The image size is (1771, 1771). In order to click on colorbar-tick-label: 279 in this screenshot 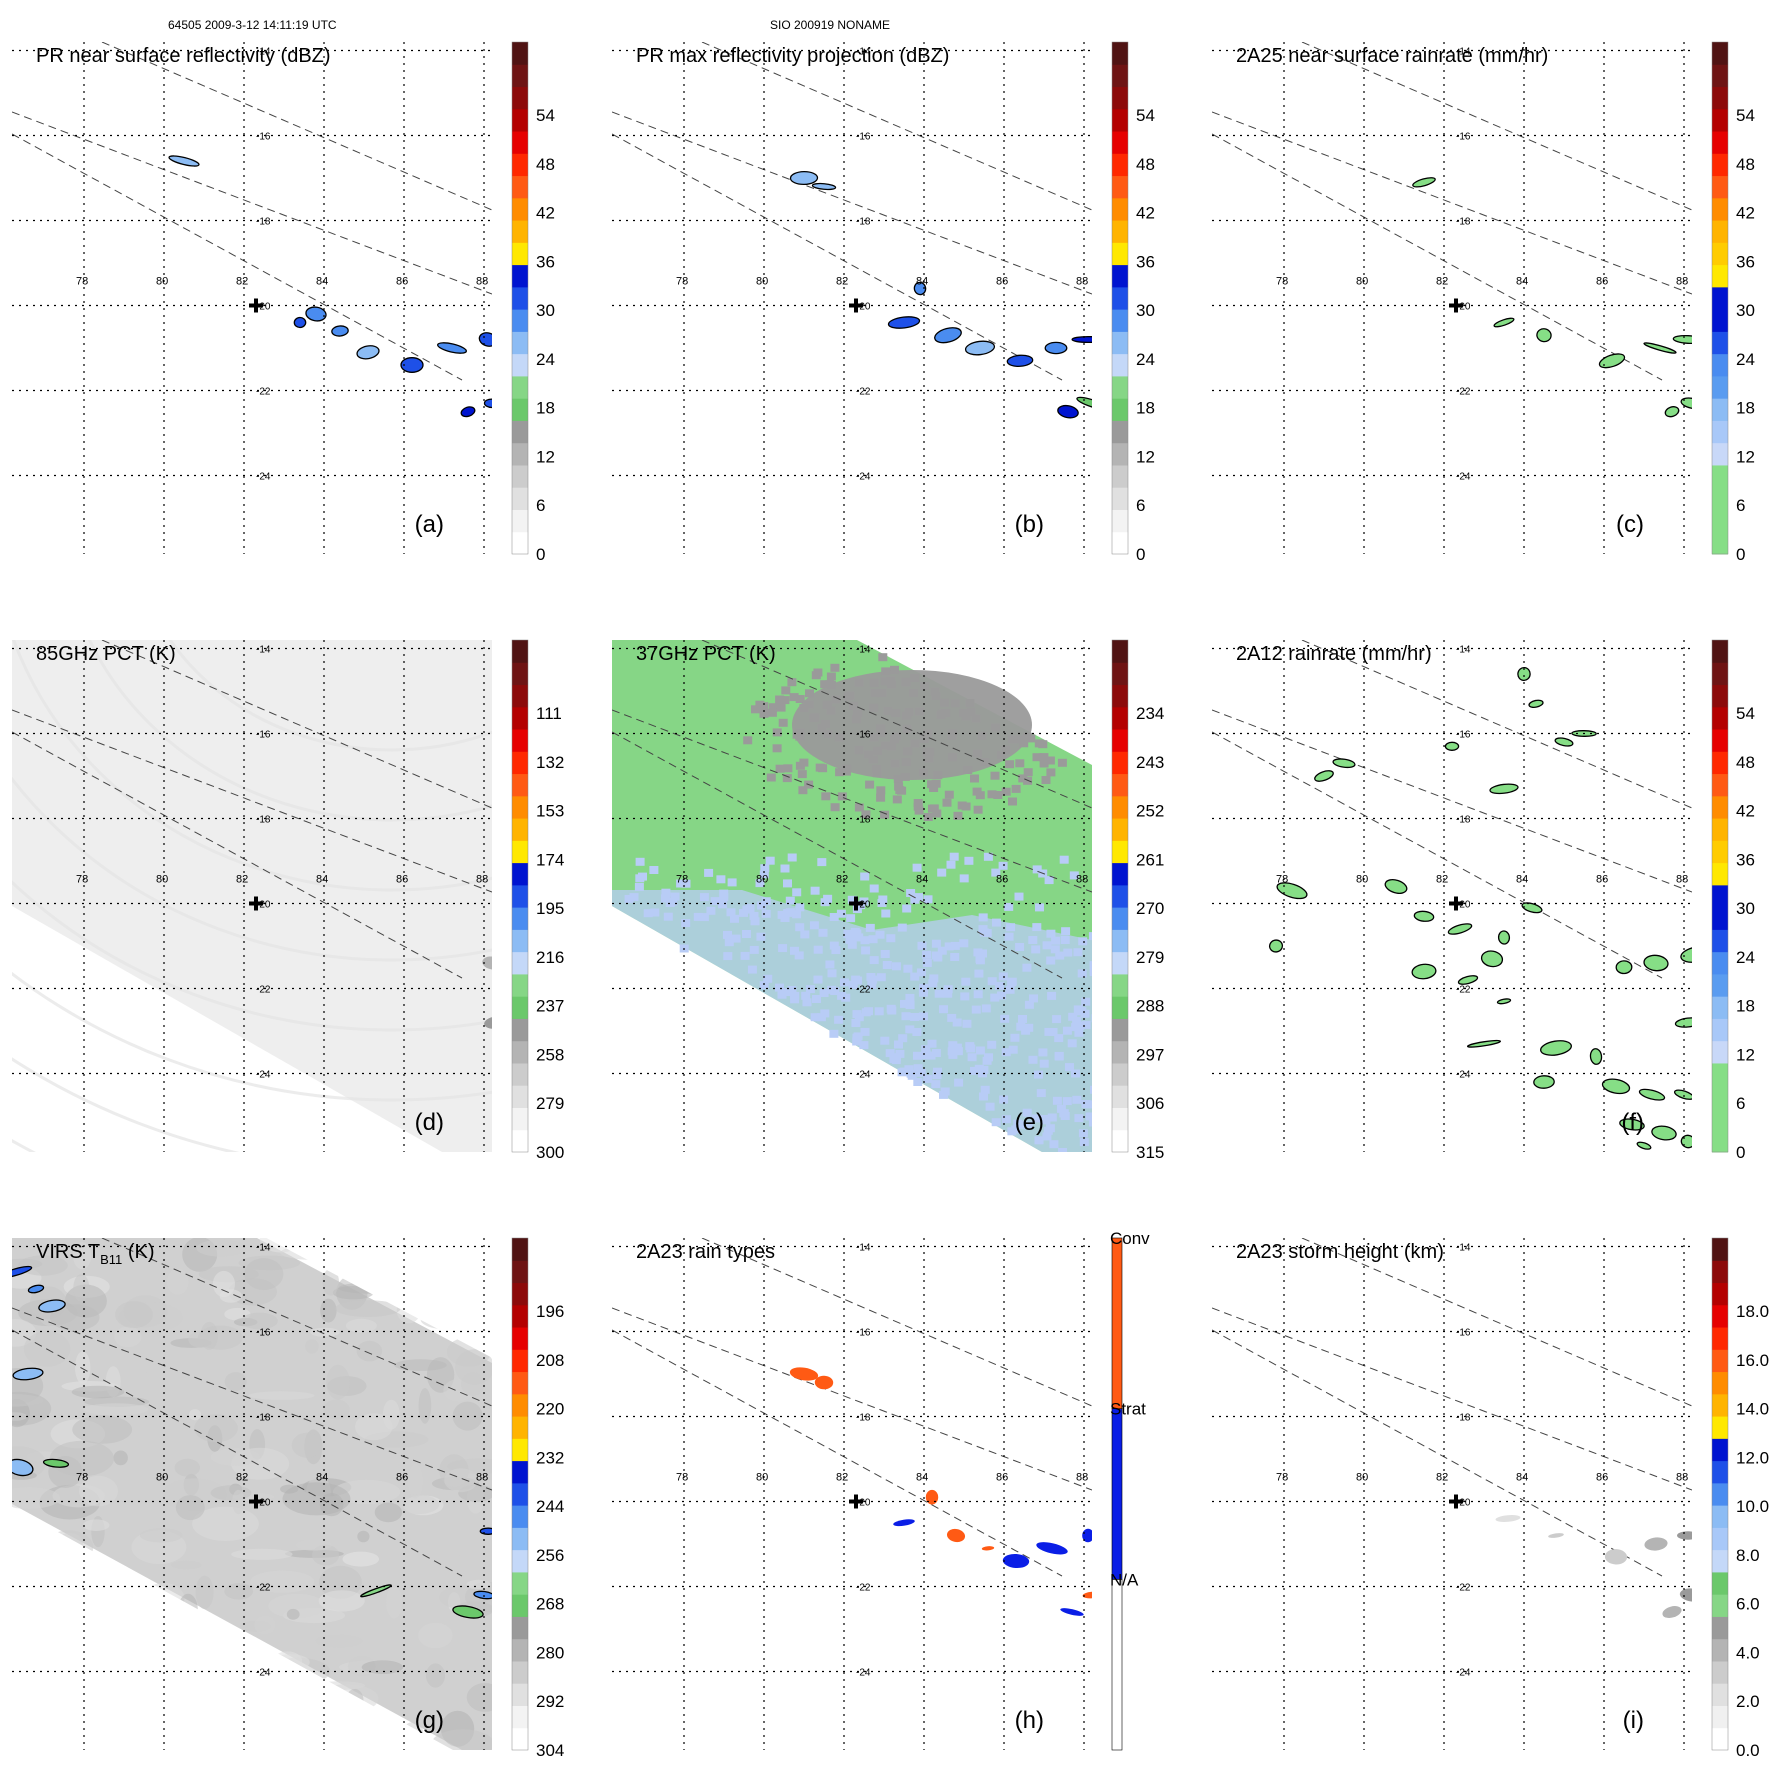, I will do `click(1150, 957)`.